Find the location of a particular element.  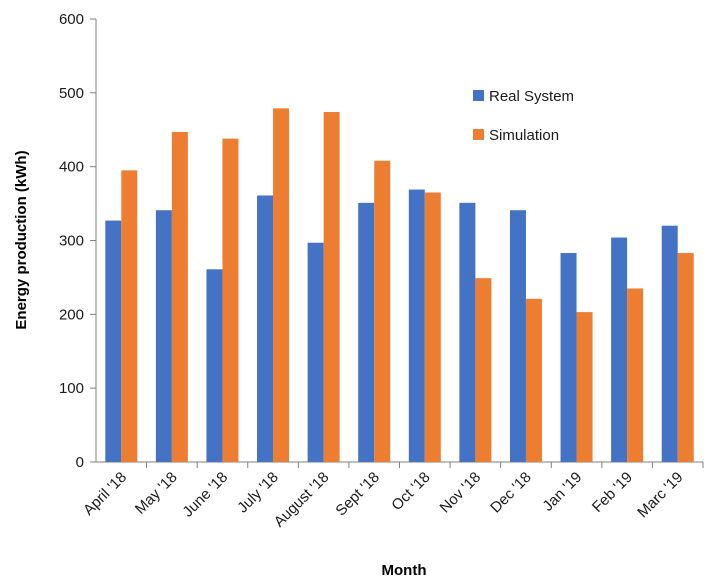

legend-label: Simulation is located at coordinates (524, 135).